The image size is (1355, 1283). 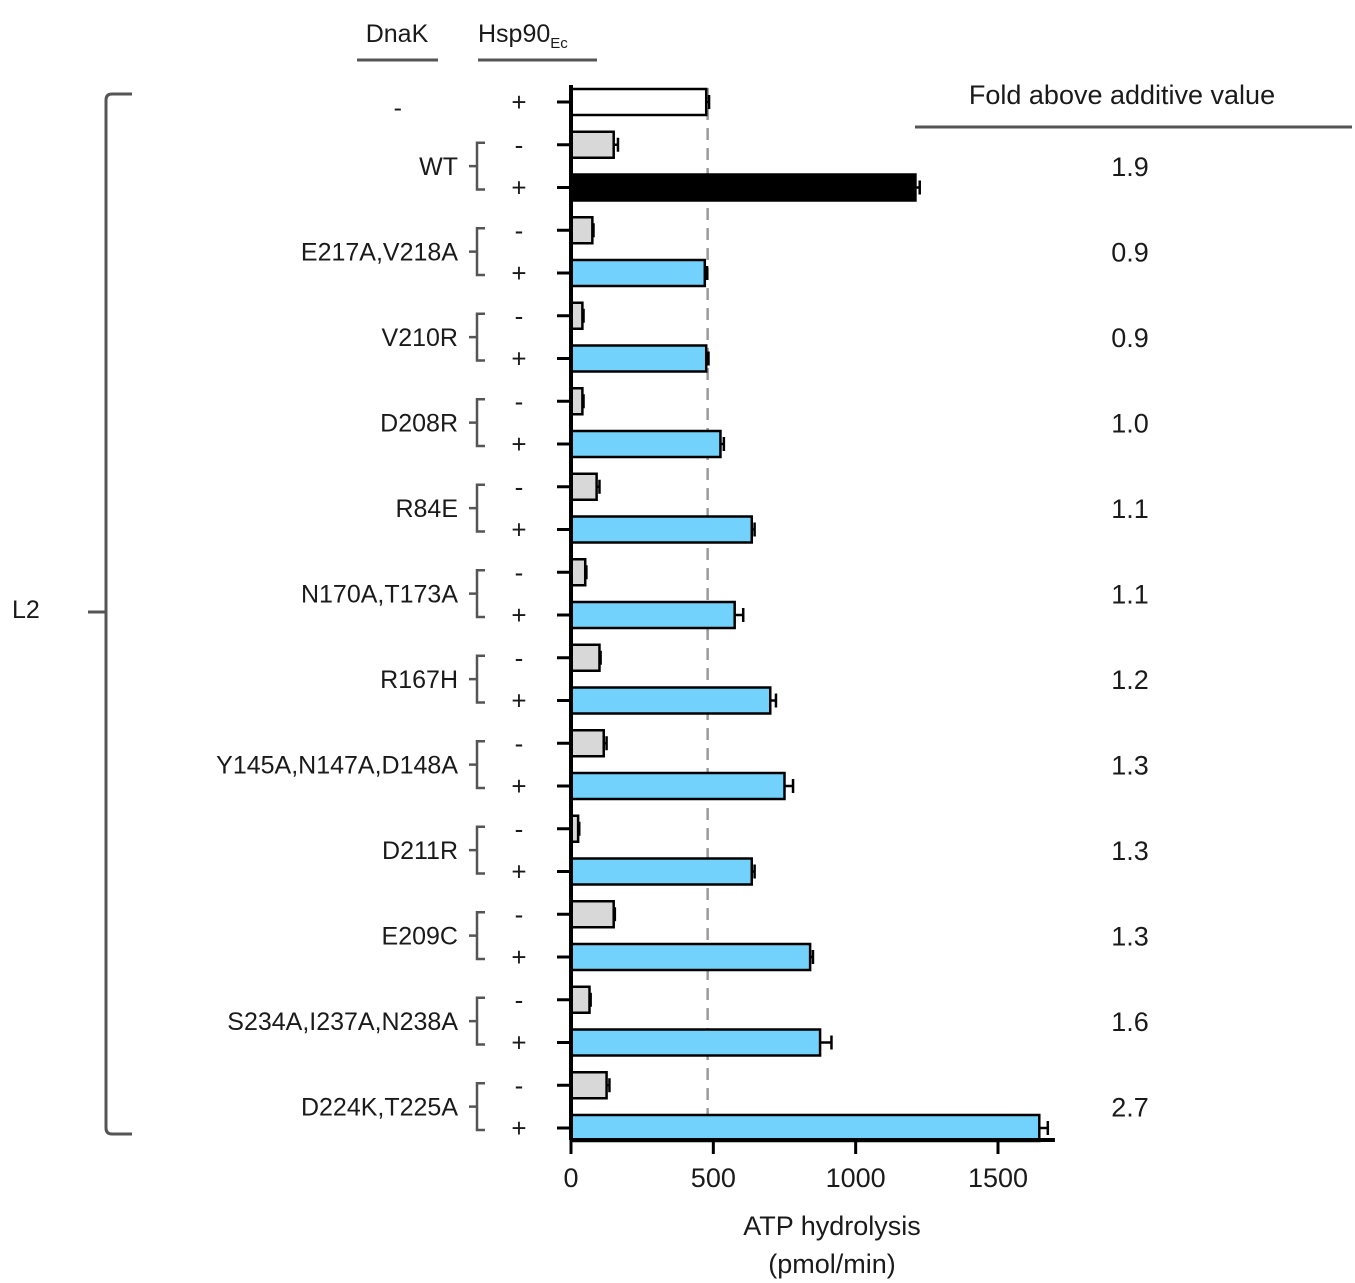 I want to click on row-label: D224K,T225A, so click(x=379, y=1108).